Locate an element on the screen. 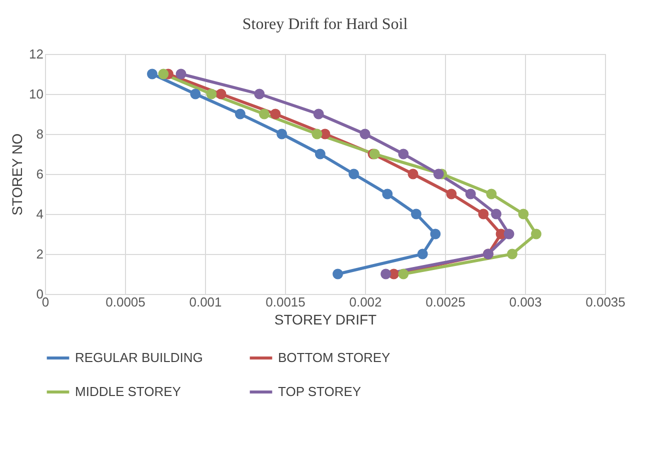 This screenshot has width=665, height=468. x-axis-title: STOREY DRIFT is located at coordinates (326, 320).